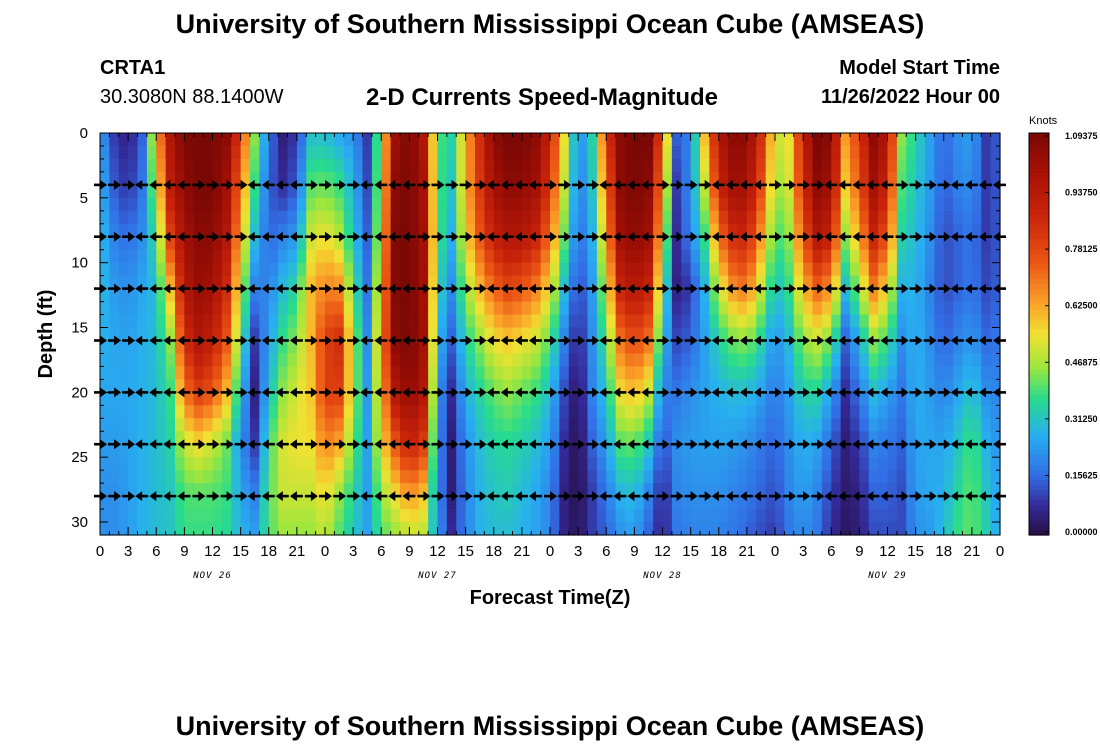  What do you see at coordinates (128, 551) in the screenshot?
I see `x-tick-label: 3` at bounding box center [128, 551].